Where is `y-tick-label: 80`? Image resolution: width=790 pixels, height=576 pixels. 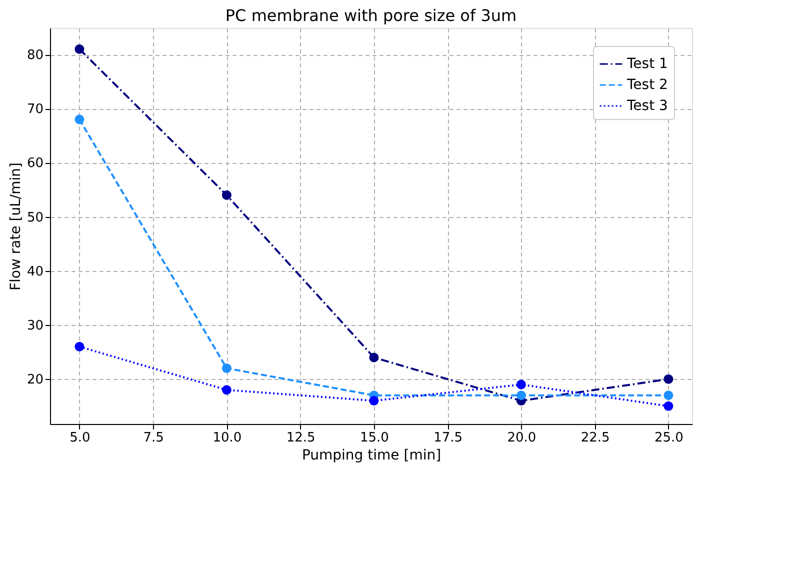 y-tick-label: 80 is located at coordinates (35, 56).